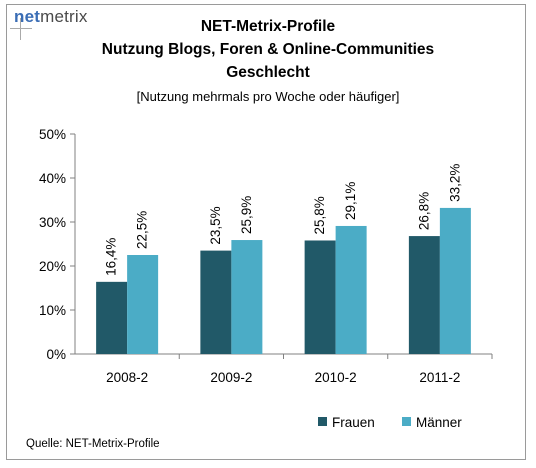 This screenshot has width=536, height=468. What do you see at coordinates (93, 444) in the screenshot?
I see `source-note: Quelle: NET-Metrix-Profile` at bounding box center [93, 444].